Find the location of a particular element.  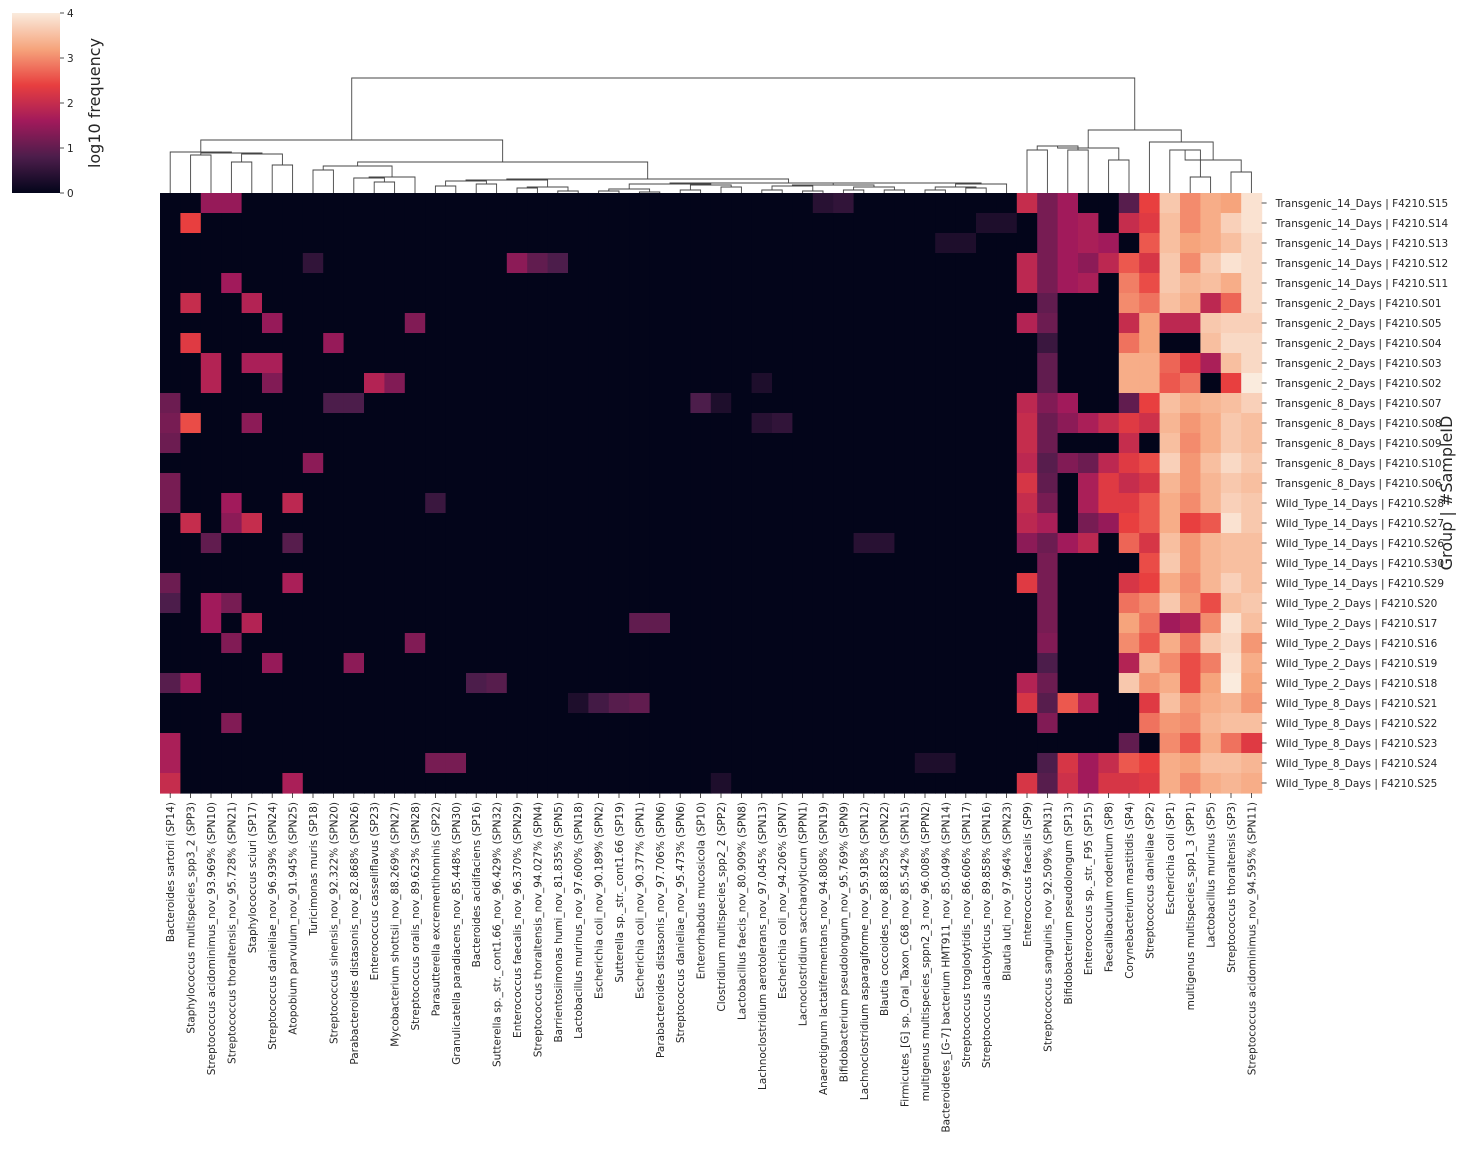

row-label: Transgenic_14_Days | F4210.S14 is located at coordinates (1362, 224).